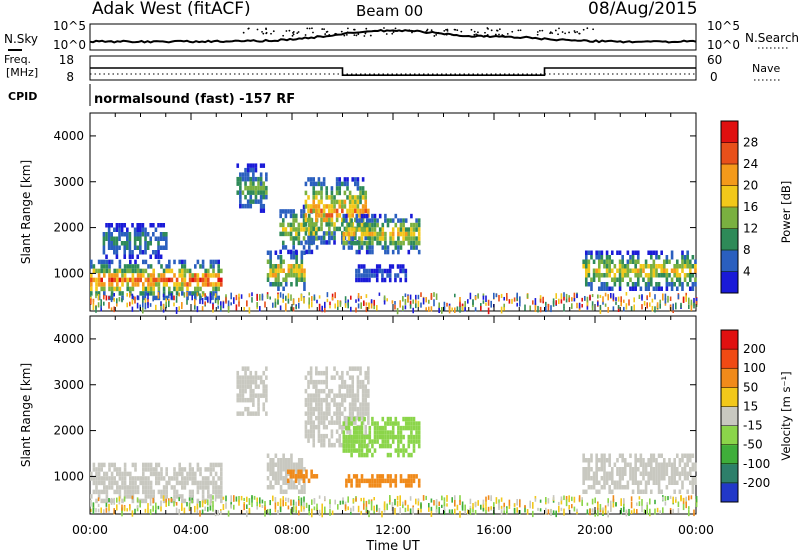 This screenshot has width=800, height=554. I want to click on colorbar-tick-label: -100, so click(756, 464).